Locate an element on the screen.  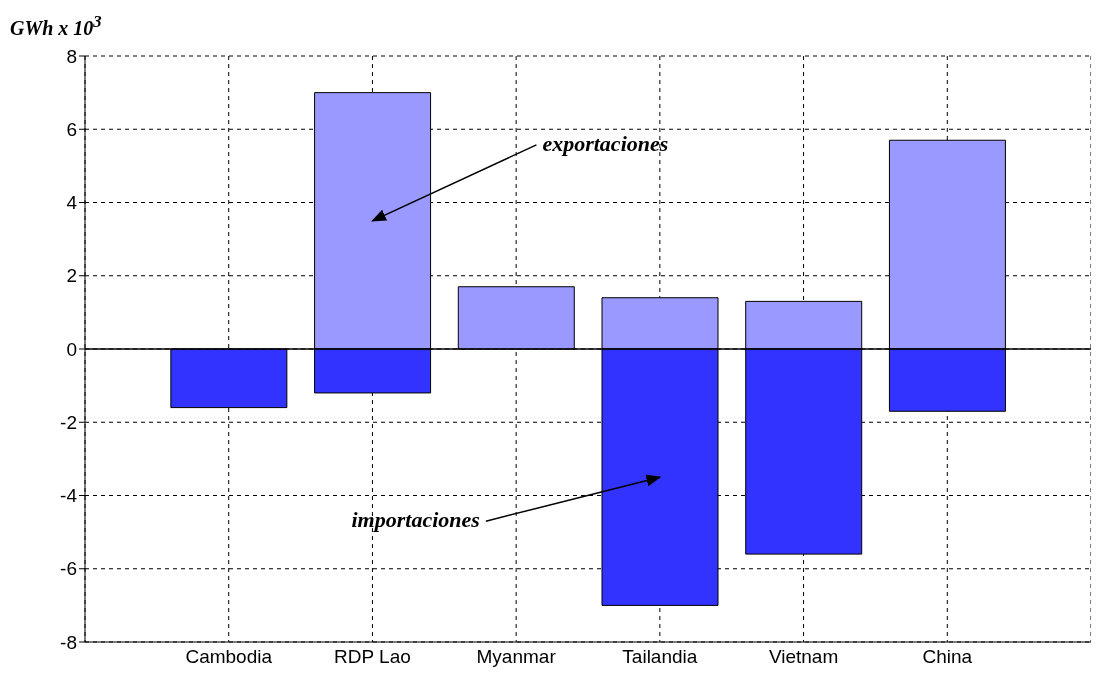
x-tick-label: Cambodia is located at coordinates (229, 657).